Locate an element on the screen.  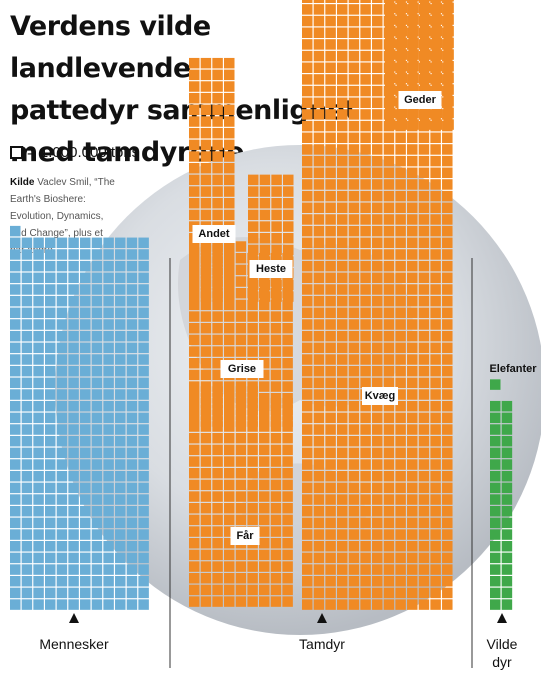
arrow-mennesker is located at coordinates (74, 618).